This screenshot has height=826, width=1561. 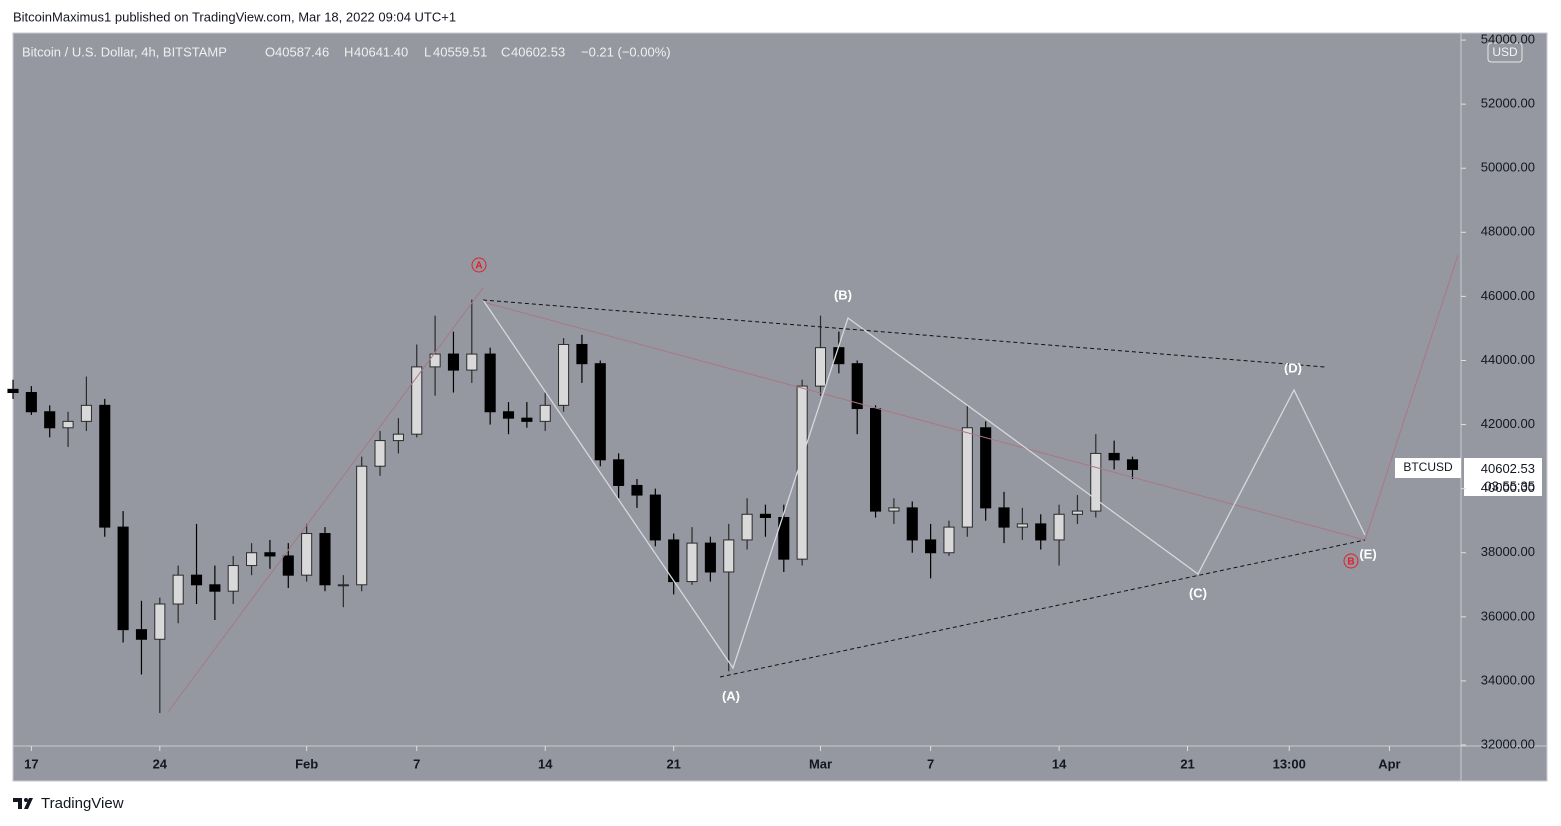 I want to click on wave-label: (B), so click(x=843, y=294).